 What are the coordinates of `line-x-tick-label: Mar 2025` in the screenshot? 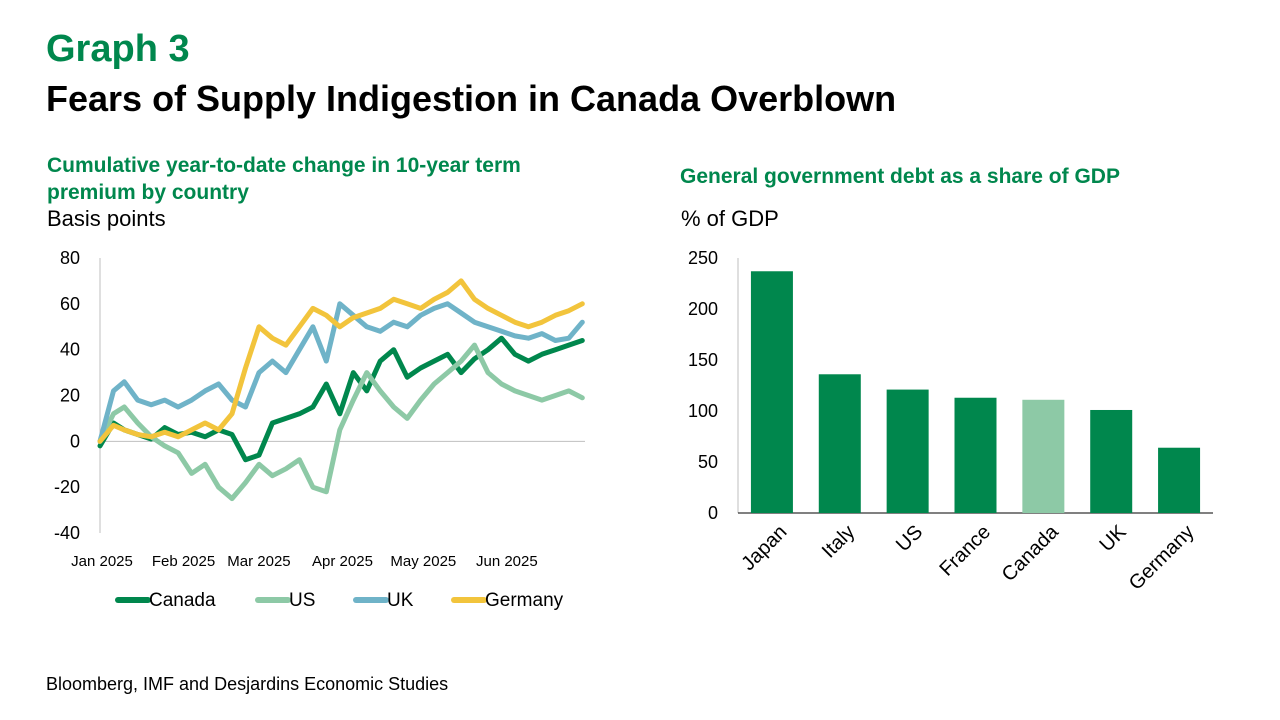 It's located at (258, 561).